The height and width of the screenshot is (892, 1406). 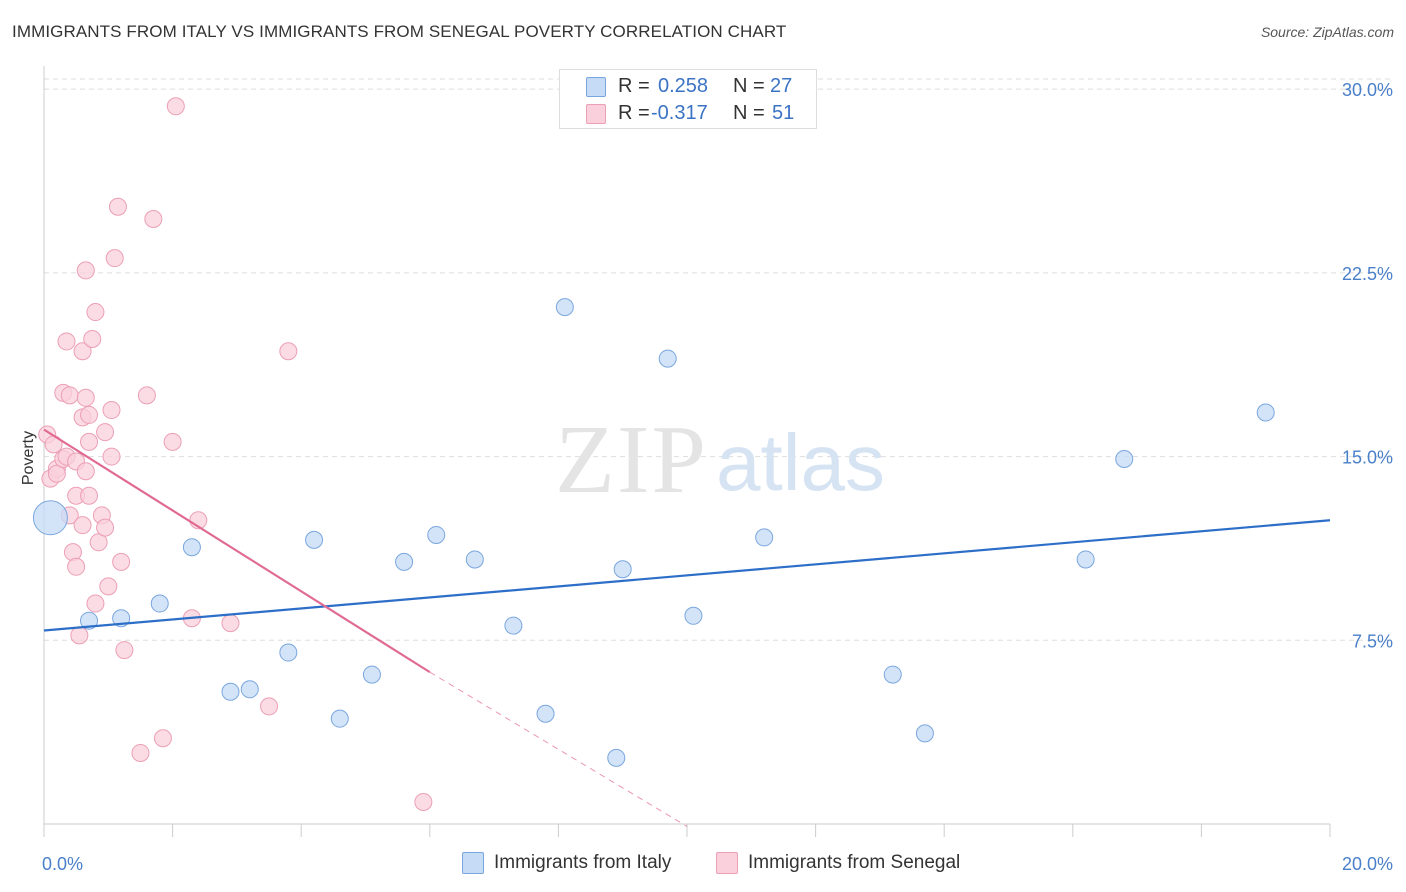 I want to click on trendline-senegal-extension, so click(x=558, y=749).